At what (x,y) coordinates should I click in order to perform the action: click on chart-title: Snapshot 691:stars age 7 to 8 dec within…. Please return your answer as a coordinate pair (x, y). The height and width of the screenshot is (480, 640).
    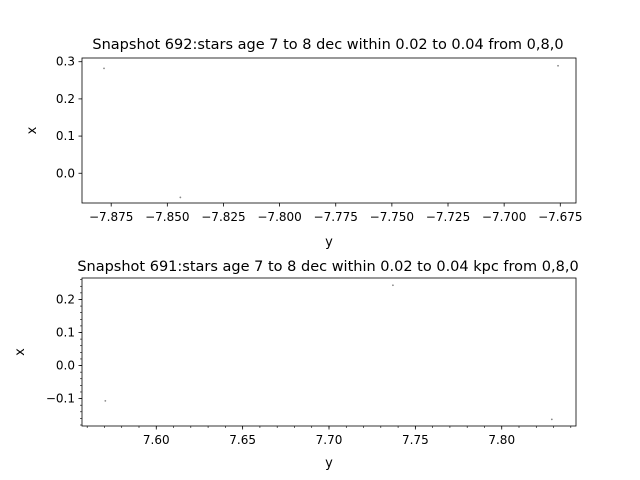
    Looking at the image, I should click on (327, 267).